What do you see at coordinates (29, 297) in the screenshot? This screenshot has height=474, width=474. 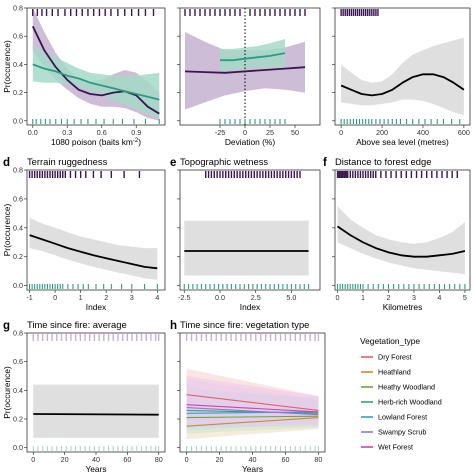 I see `x-tick-label: -1` at bounding box center [29, 297].